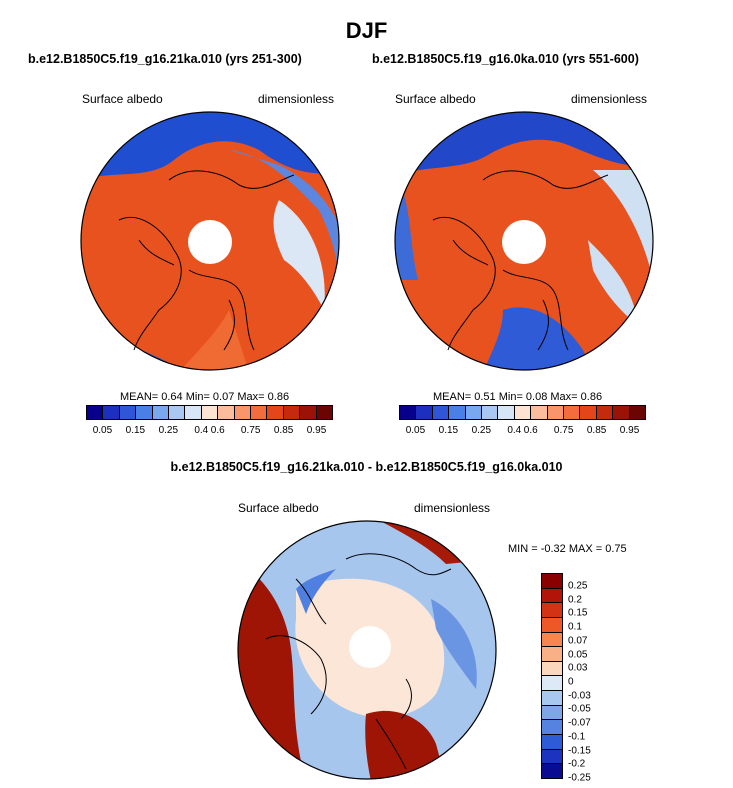 Image resolution: width=733 pixels, height=788 pixels. I want to click on colorbar-tick-label: 0.95, so click(629, 430).